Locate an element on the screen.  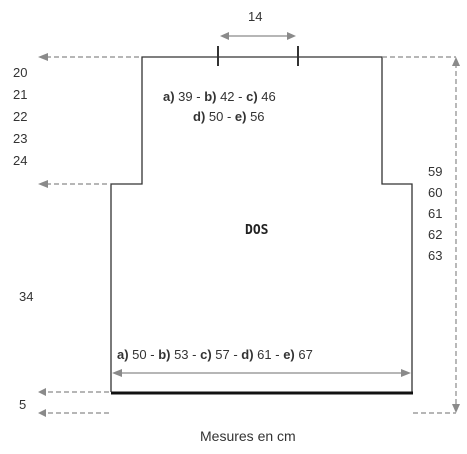
armhole-height-a: 20 is located at coordinates (20, 72).